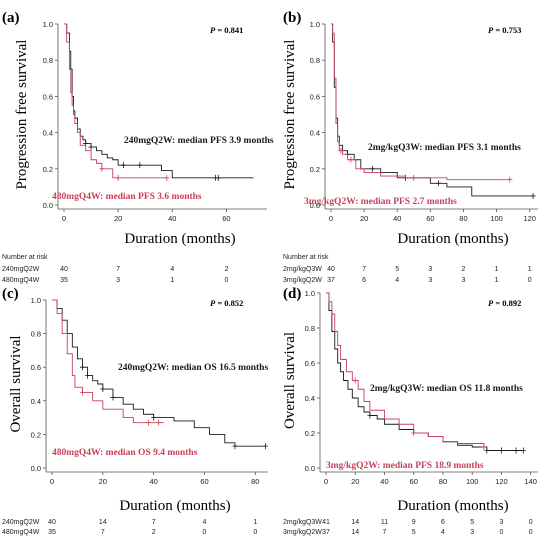 The width and height of the screenshot is (550, 539). What do you see at coordinates (444, 148) in the screenshot?
I see `median-annotation: 2mg/kgQ3W: median PFS 3.1 months` at bounding box center [444, 148].